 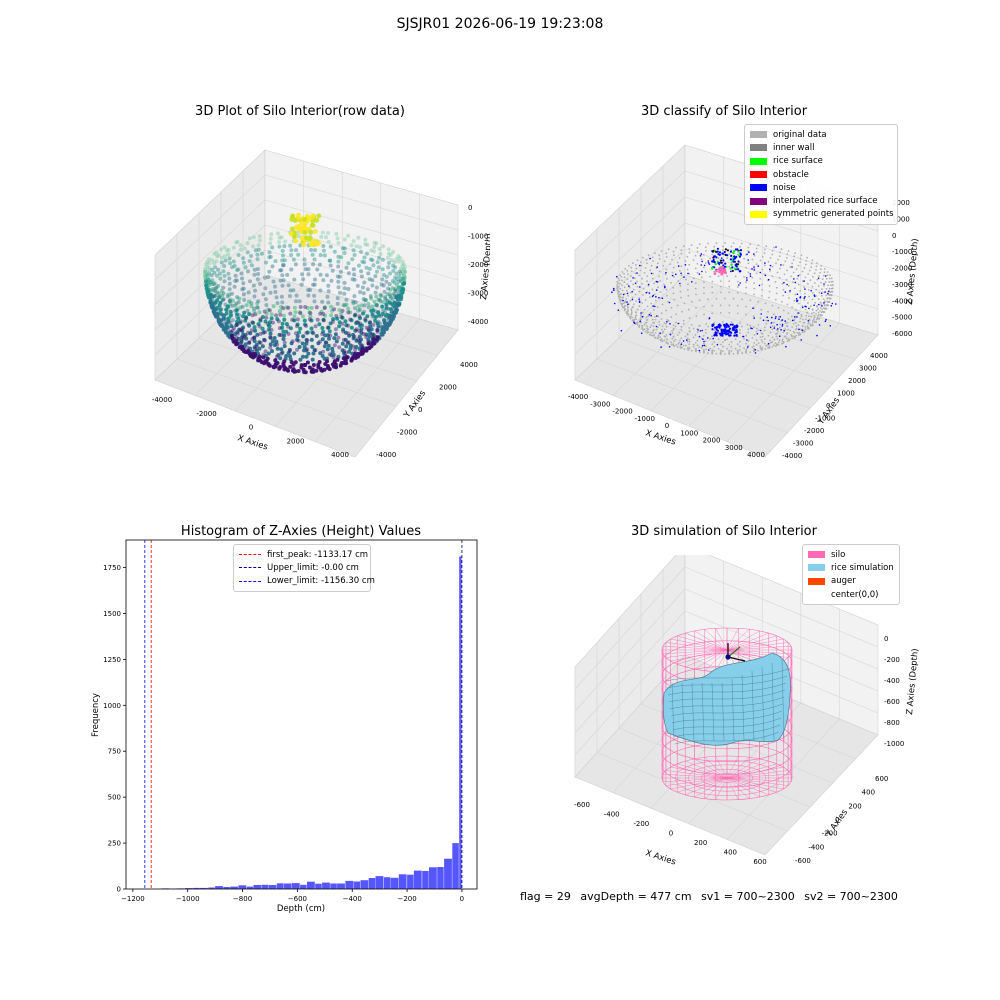 What do you see at coordinates (803, 861) in the screenshot?
I see `sim-y-tick-label: -600` at bounding box center [803, 861].